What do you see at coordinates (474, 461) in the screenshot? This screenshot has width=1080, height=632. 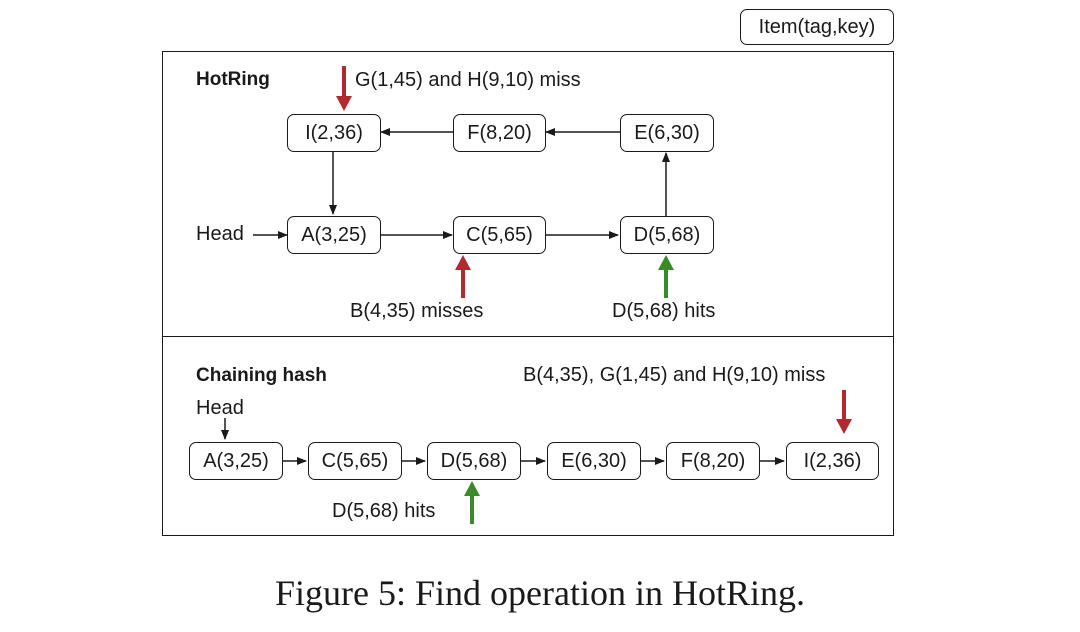 I see `chain-node-d: D(5,68)` at bounding box center [474, 461].